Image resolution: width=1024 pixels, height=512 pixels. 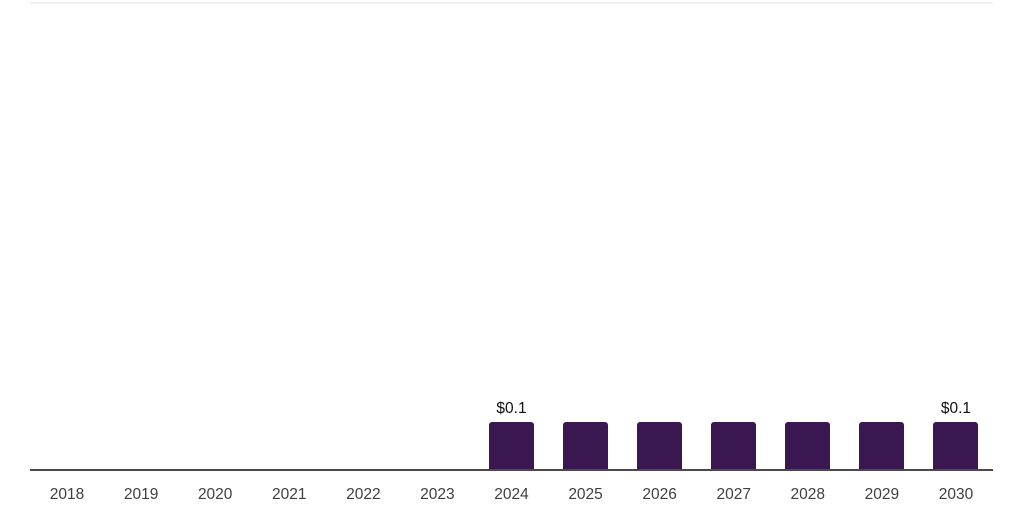 I want to click on bar-2028, so click(x=808, y=445).